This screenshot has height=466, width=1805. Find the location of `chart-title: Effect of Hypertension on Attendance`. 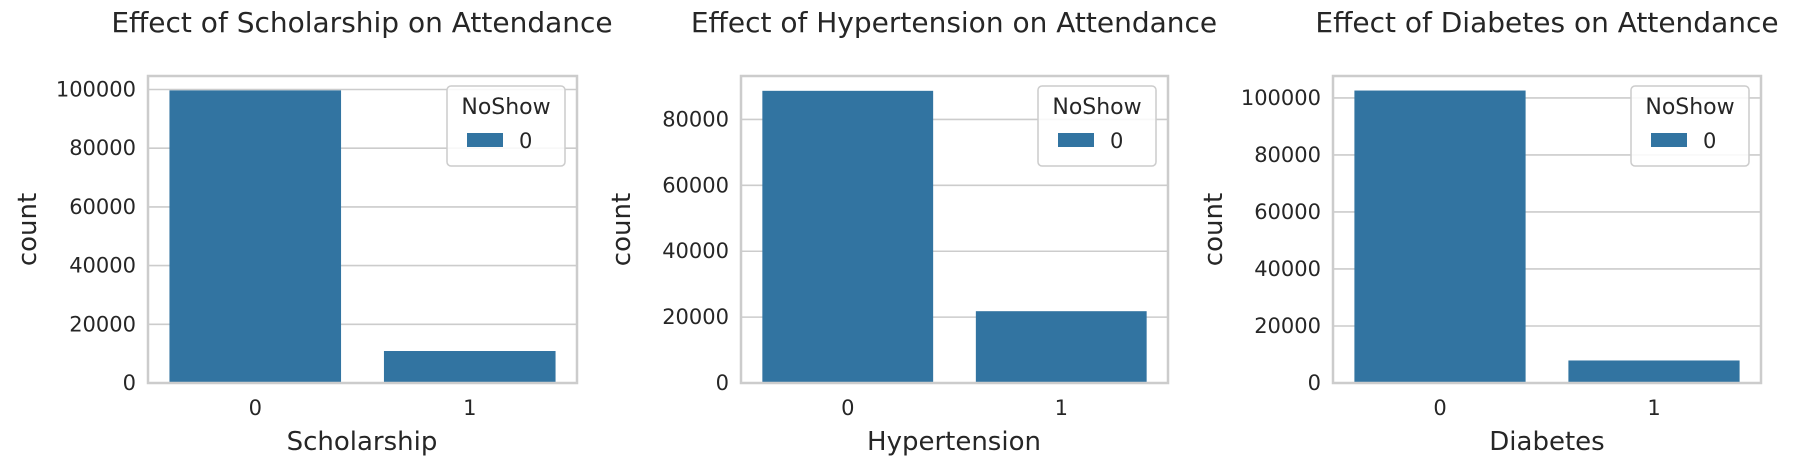

chart-title: Effect of Hypertension on Attendance is located at coordinates (954, 22).